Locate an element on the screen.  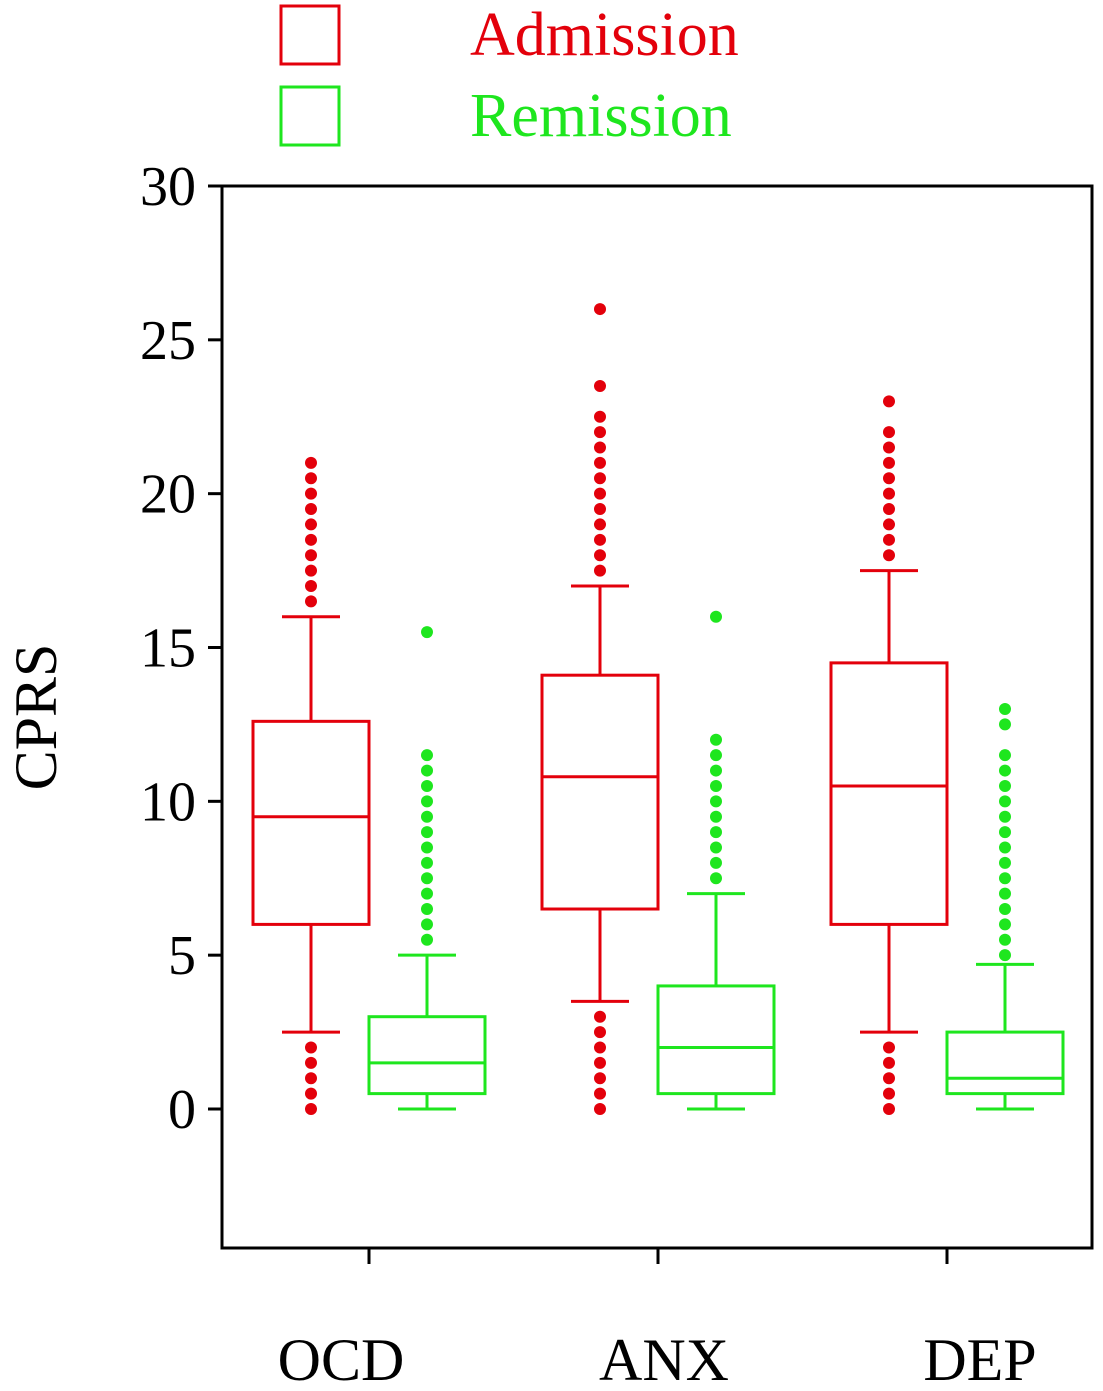
legend-label-remission: Remission is located at coordinates (601, 116).